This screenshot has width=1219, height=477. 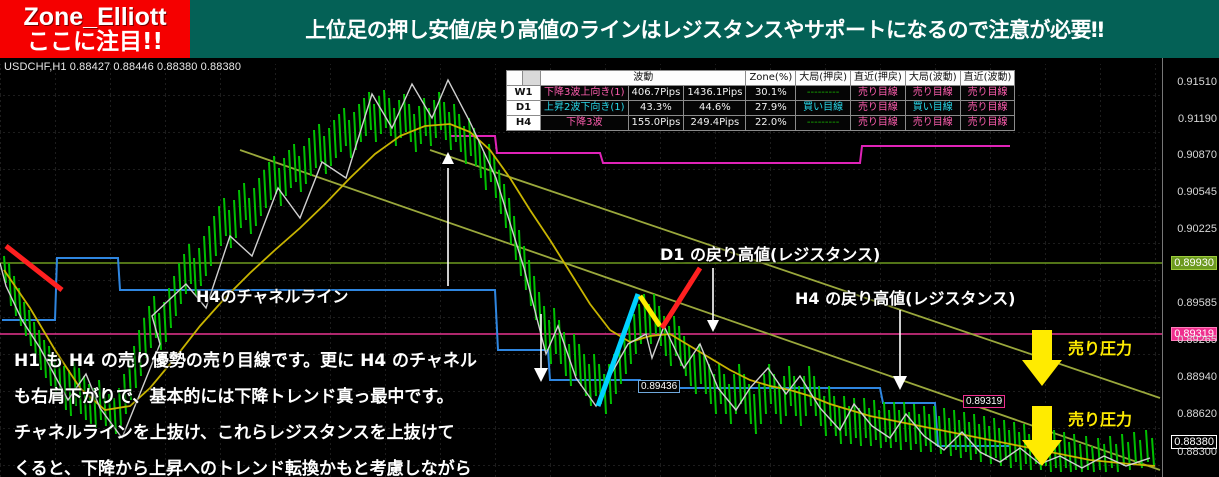 I want to click on row-taikyoku-oshimodoshi: 買い目線, so click(x=823, y=108).